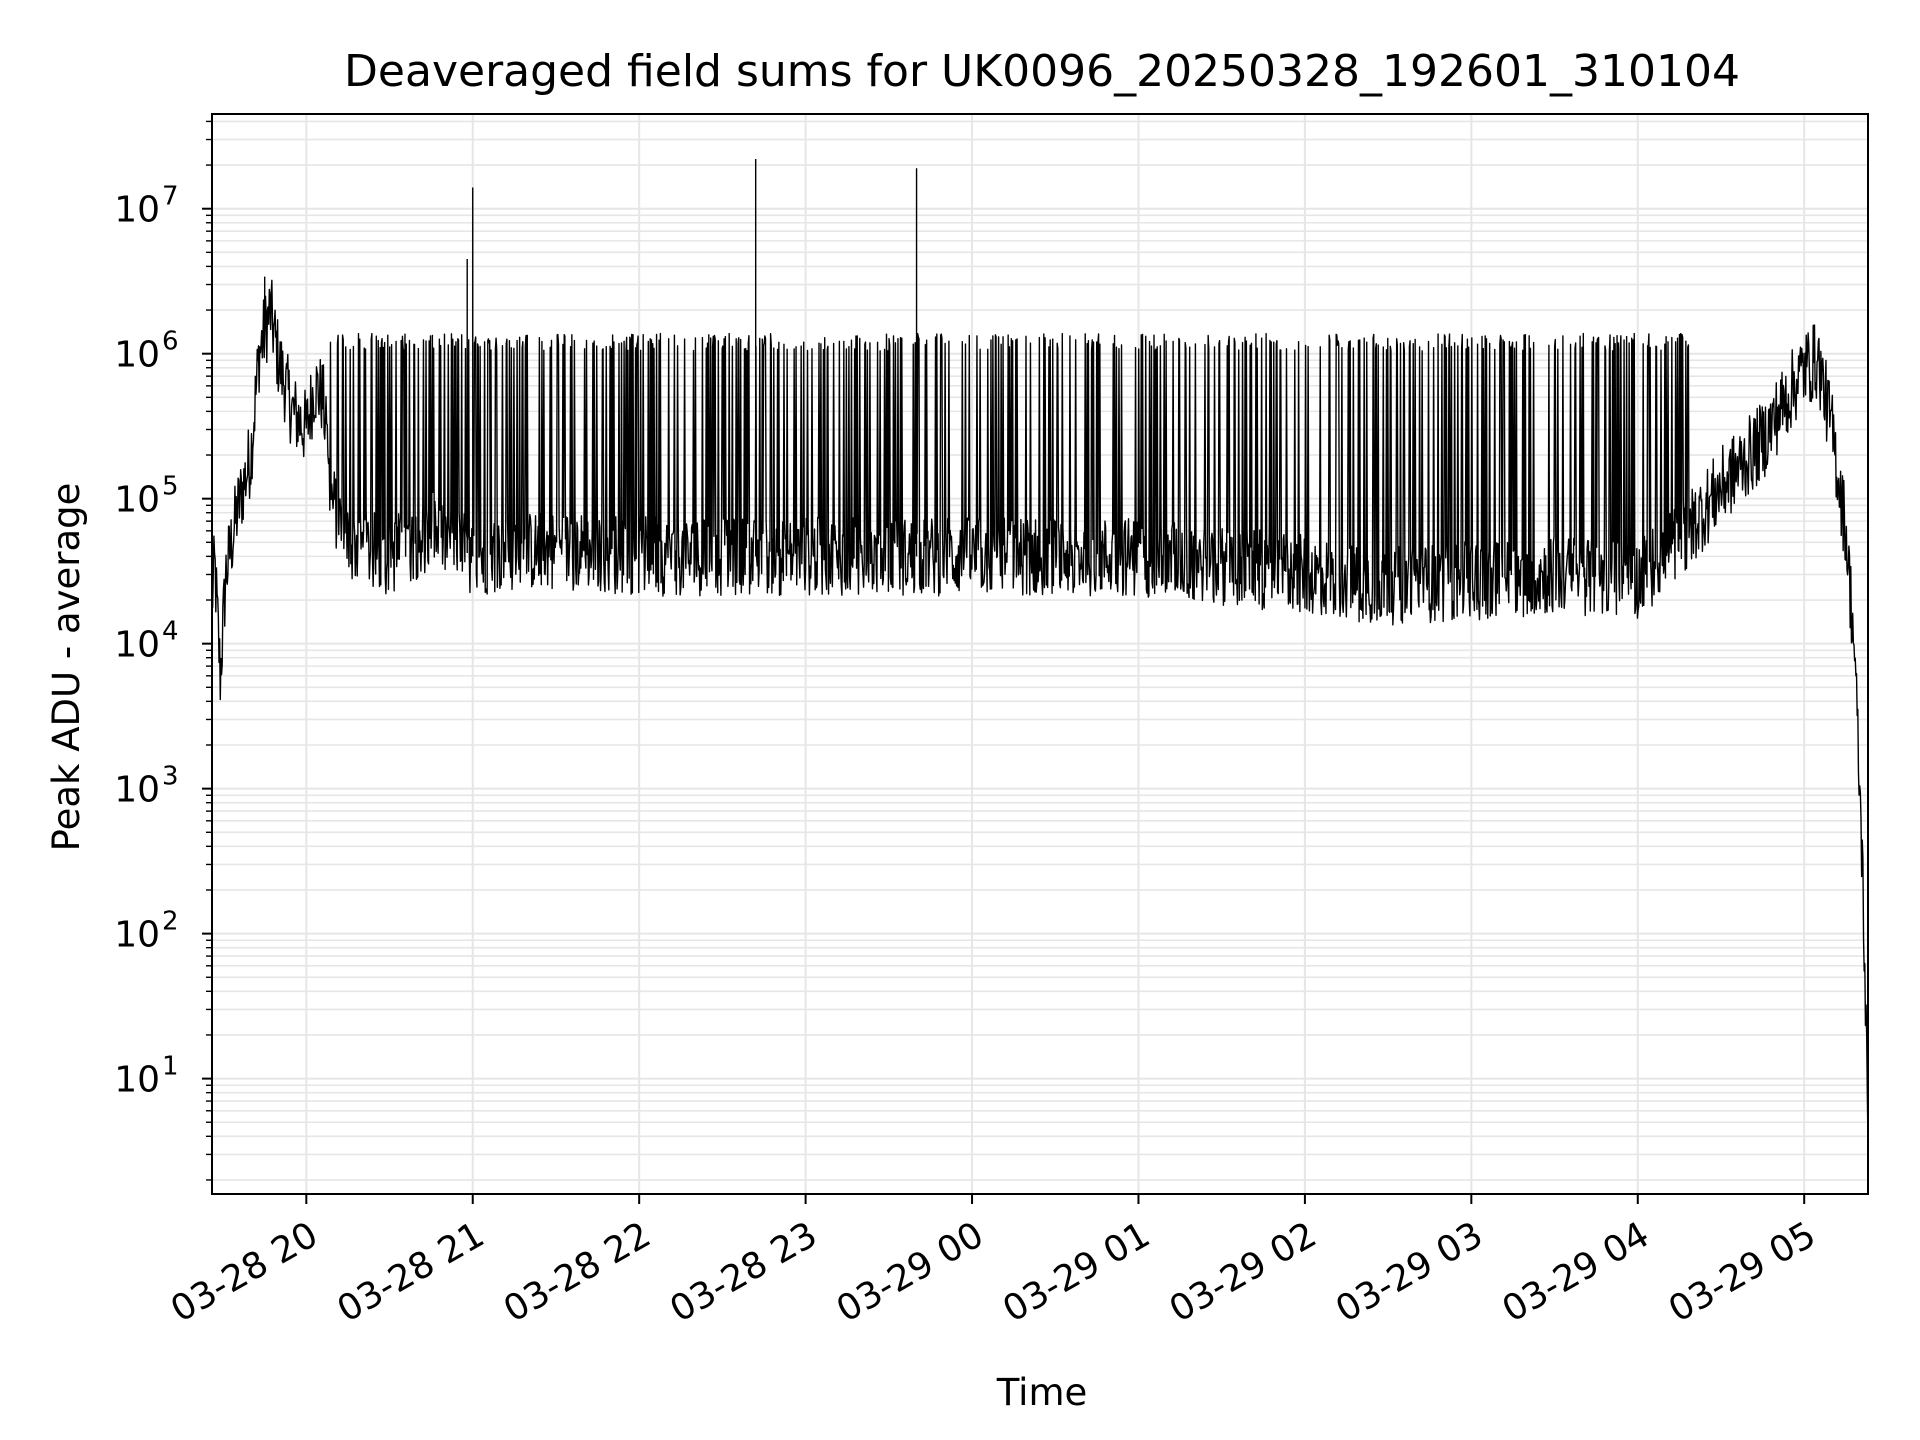 This screenshot has width=1920, height=1440. What do you see at coordinates (170, 777) in the screenshot?
I see `y-tick-exponent: 3` at bounding box center [170, 777].